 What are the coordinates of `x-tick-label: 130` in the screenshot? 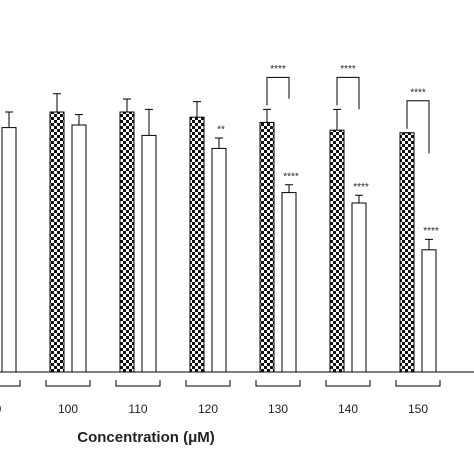 It's located at (278, 409).